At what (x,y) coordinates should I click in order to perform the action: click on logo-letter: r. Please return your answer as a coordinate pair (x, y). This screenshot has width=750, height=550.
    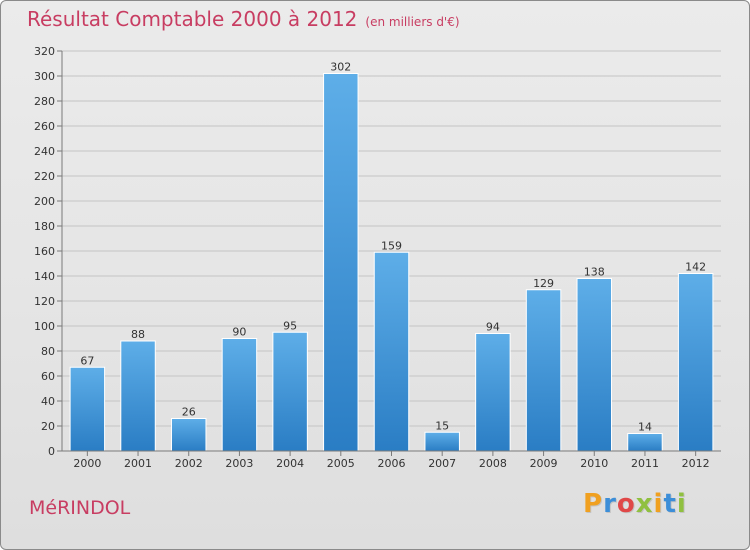
    Looking at the image, I should click on (610, 504).